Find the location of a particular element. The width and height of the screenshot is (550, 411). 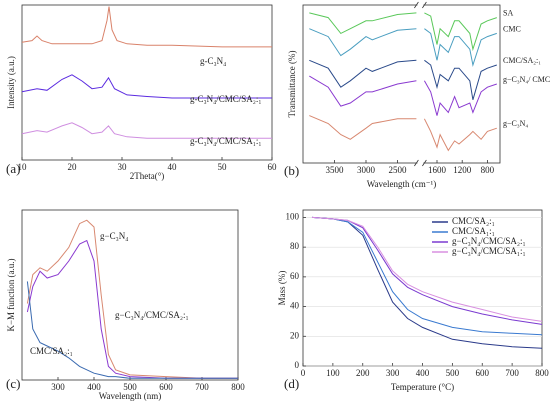

y-axis-label: Transmittance (%) is located at coordinates (292, 84).